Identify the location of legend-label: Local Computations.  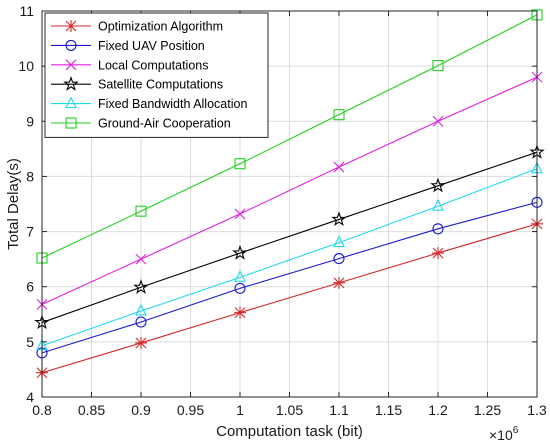
(153, 65).